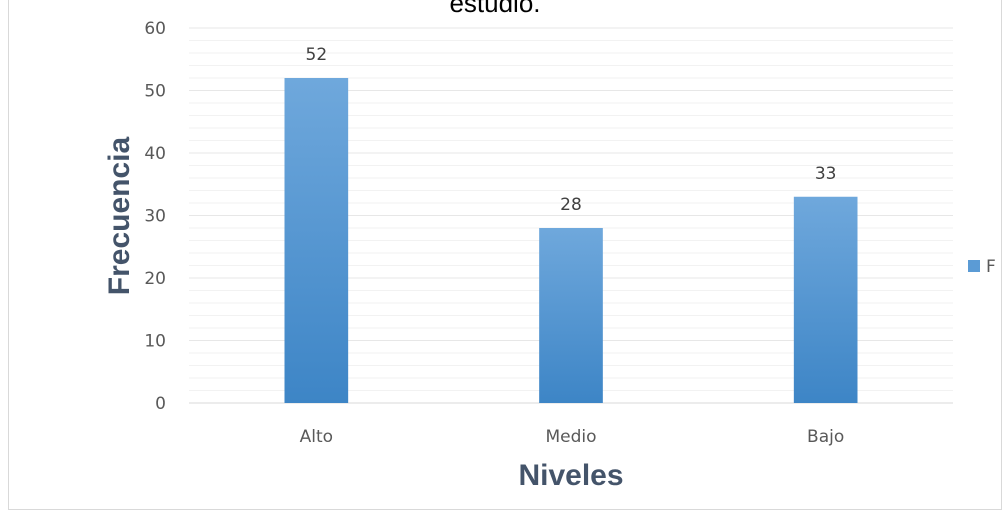  What do you see at coordinates (826, 174) in the screenshot?
I see `data-label: 33` at bounding box center [826, 174].